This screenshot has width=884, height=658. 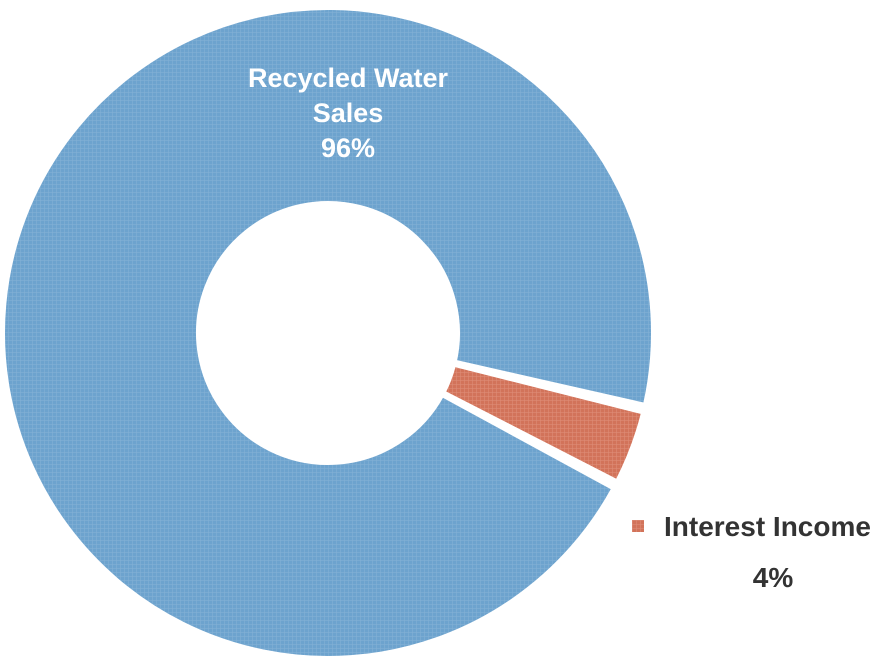 What do you see at coordinates (773, 577) in the screenshot?
I see `label-interest-income-percent: 4%` at bounding box center [773, 577].